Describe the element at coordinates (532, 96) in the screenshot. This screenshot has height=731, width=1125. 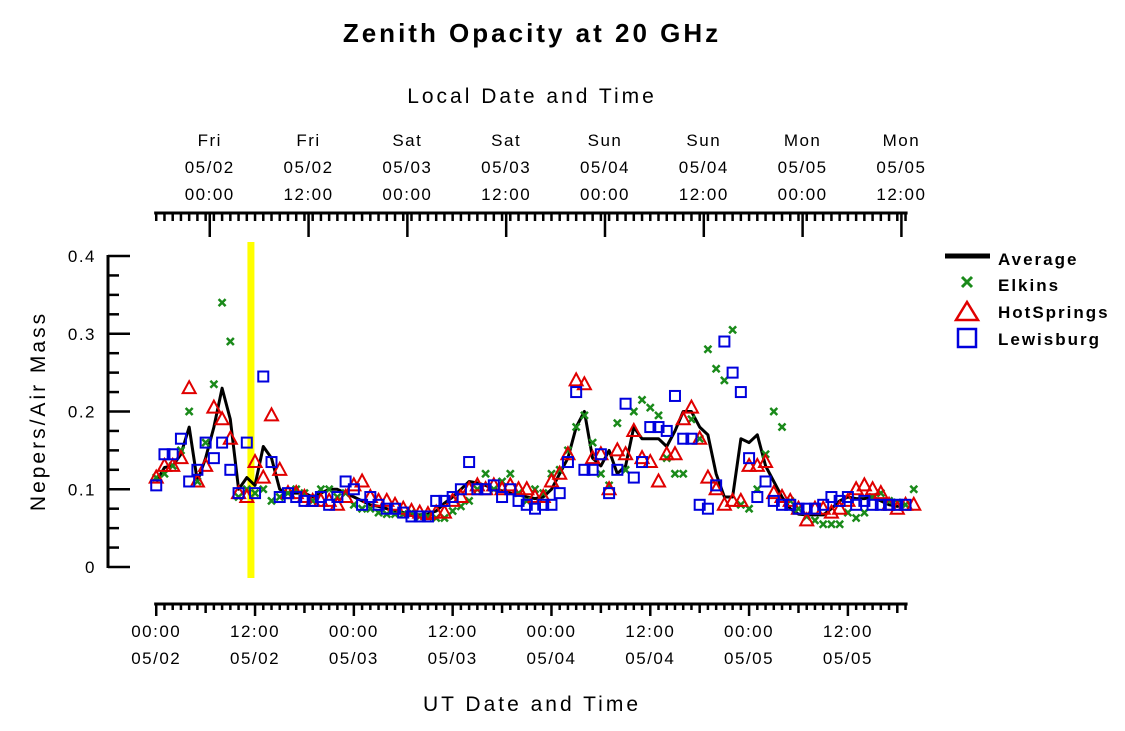
I see `top-axis-title: Local Date and Time` at that location.